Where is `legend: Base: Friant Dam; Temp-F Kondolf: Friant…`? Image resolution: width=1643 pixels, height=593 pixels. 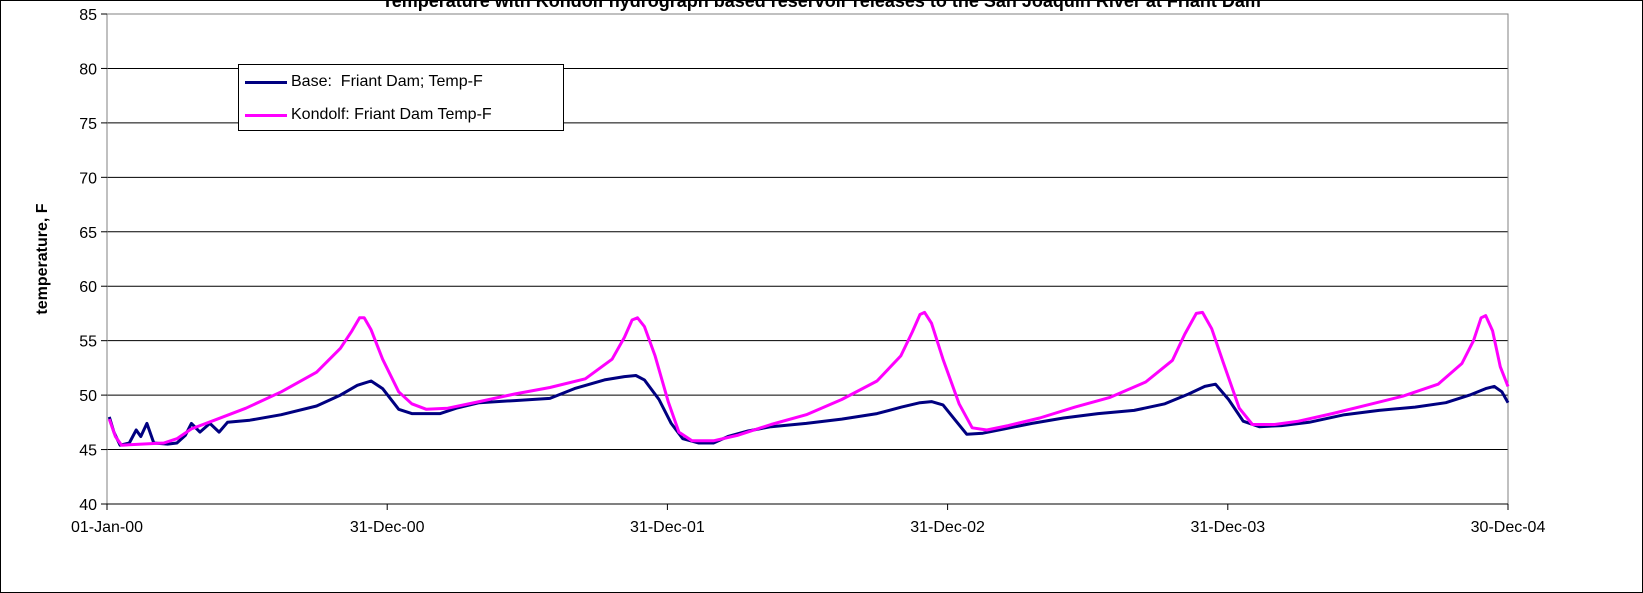 legend: Base: Friant Dam; Temp-F Kondolf: Friant… is located at coordinates (401, 97).